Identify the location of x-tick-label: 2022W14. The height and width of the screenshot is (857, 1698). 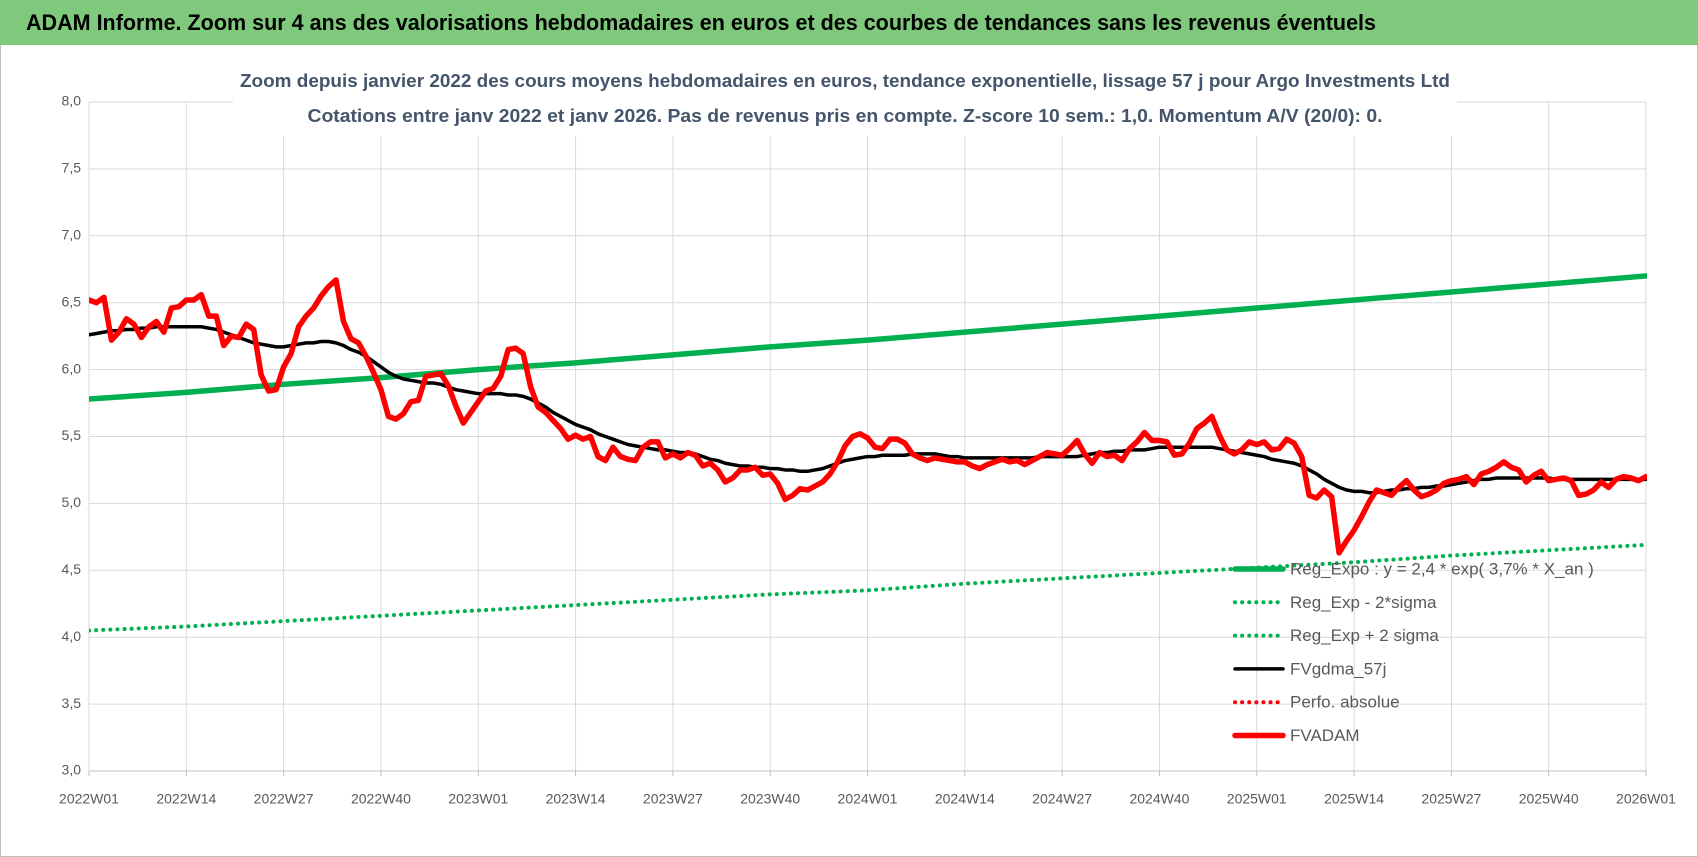
(186, 799).